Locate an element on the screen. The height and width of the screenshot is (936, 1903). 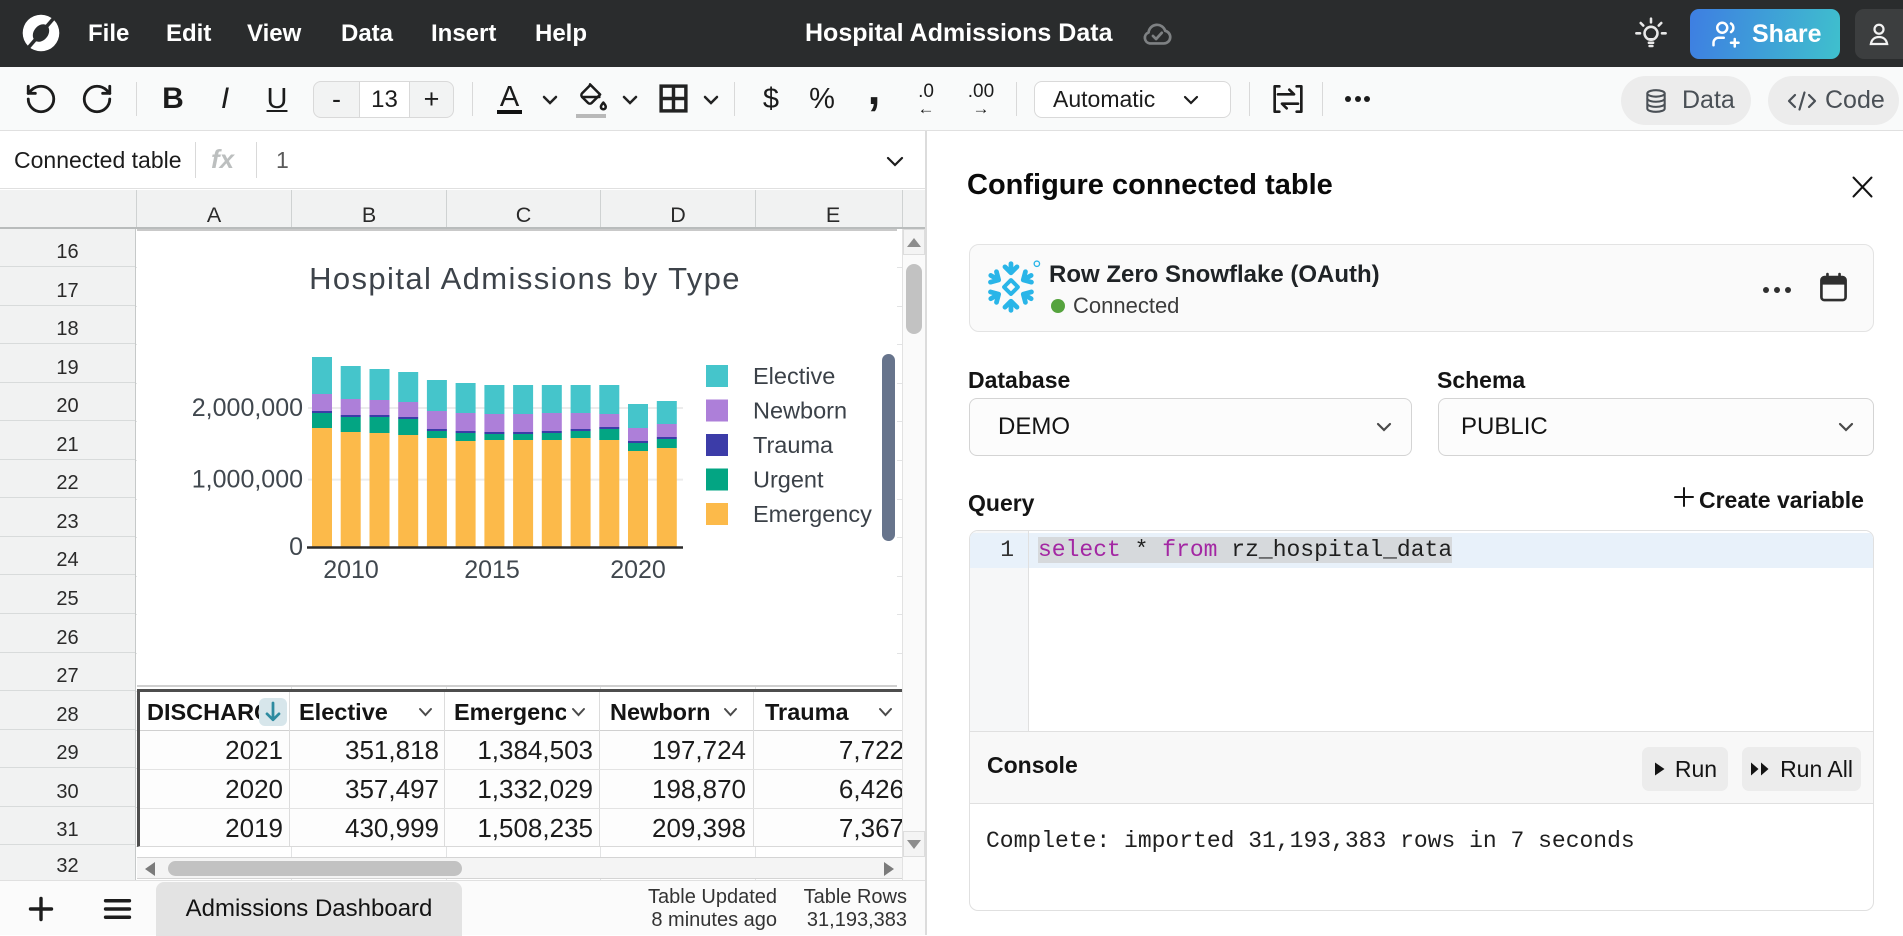
svg-text: Emergency is located at coordinates (812, 514).